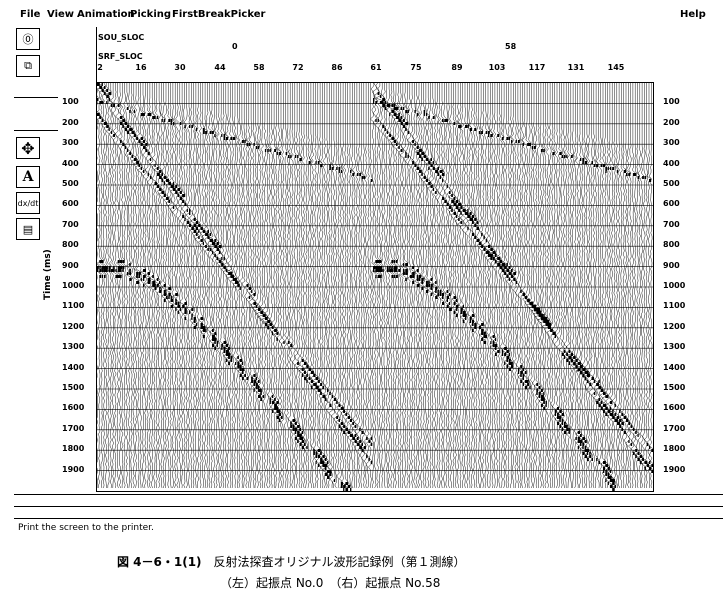 The image size is (725, 602). What do you see at coordinates (616, 67) in the screenshot?
I see `trace-tick-label: 145` at bounding box center [616, 67].